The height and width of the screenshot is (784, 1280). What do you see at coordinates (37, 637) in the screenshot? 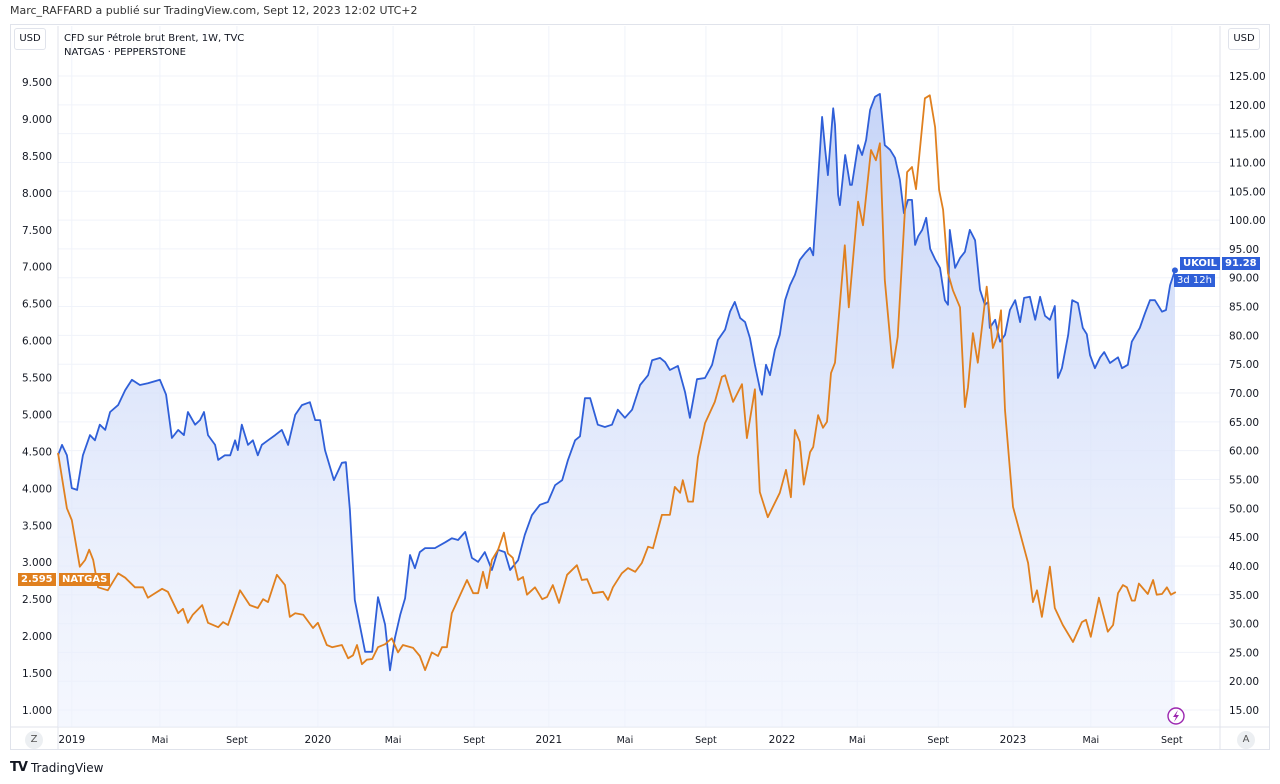
I see `left-axis-tick-label: 2.000` at bounding box center [37, 637].